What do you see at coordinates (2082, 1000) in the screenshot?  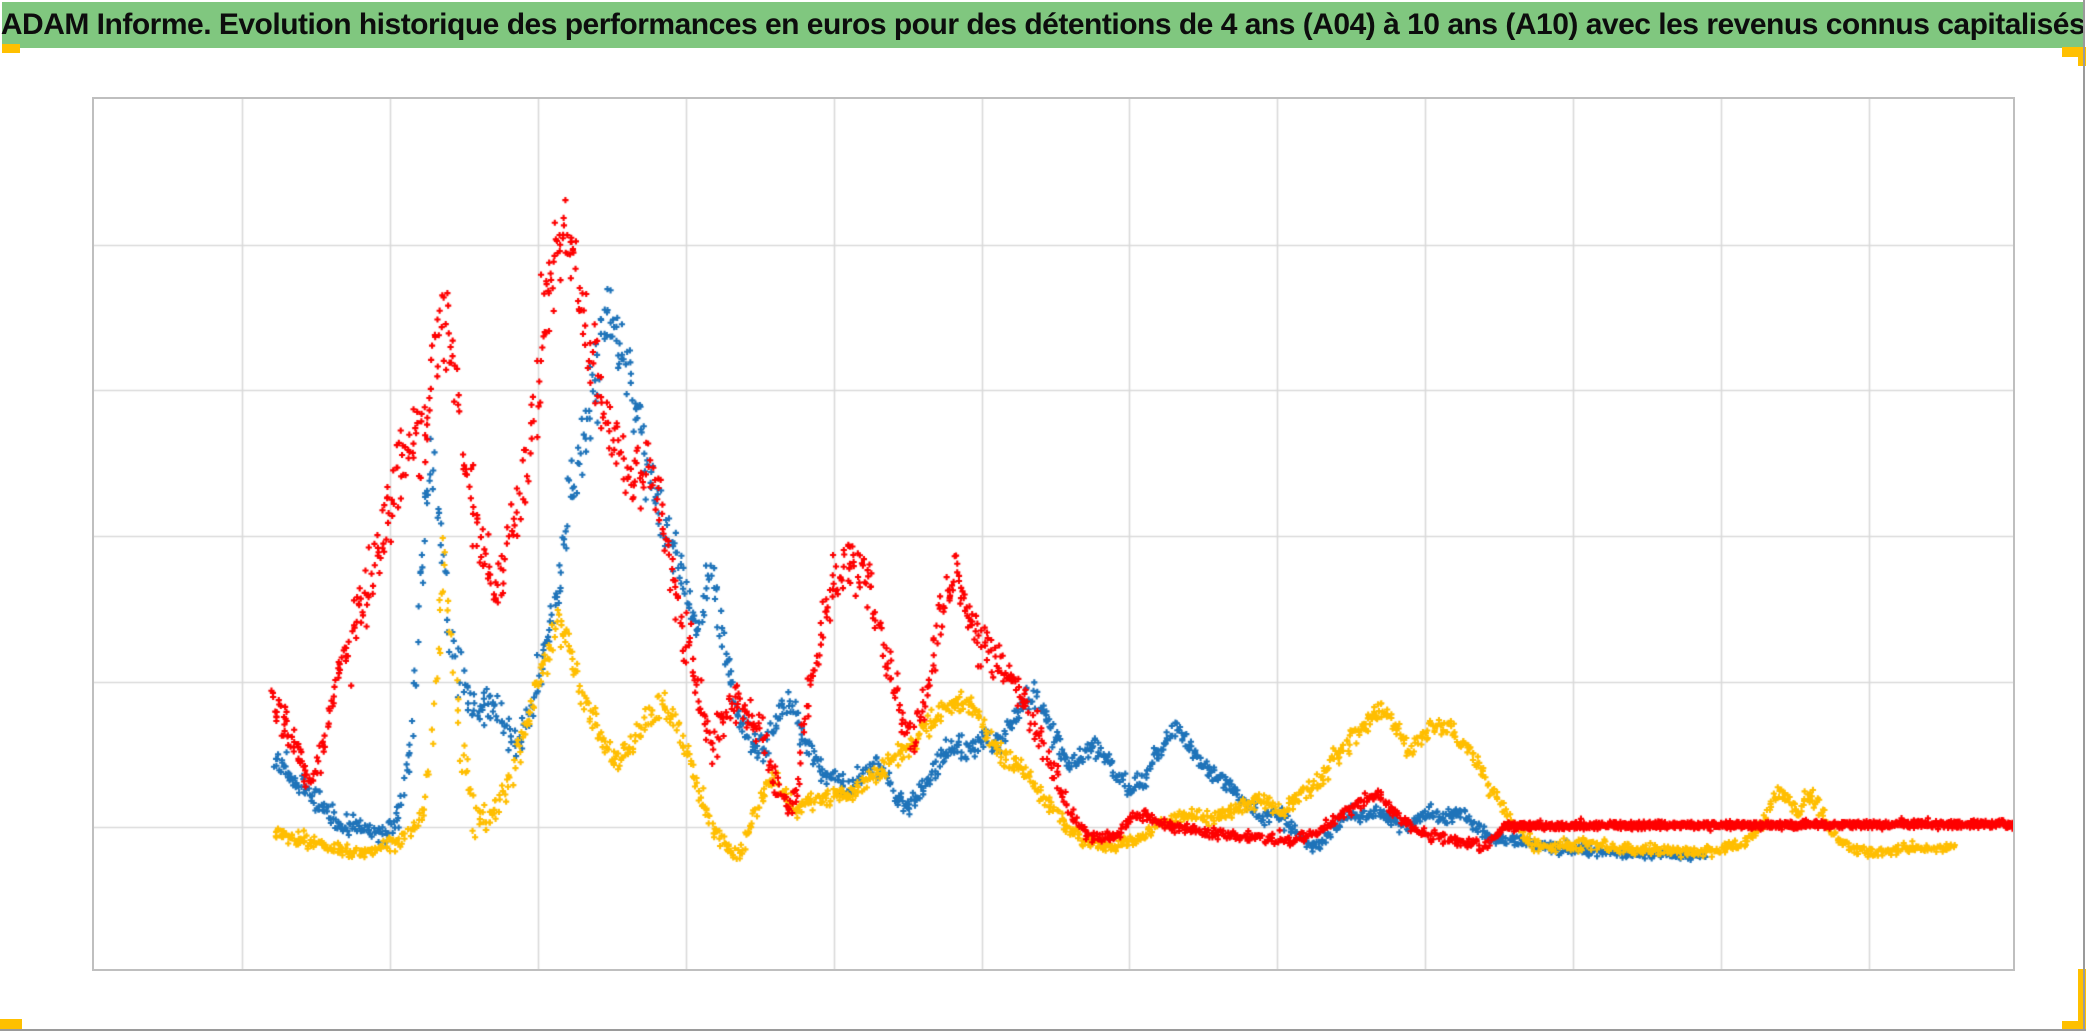 I see `corner-accent-bottom-right-vertical` at bounding box center [2082, 1000].